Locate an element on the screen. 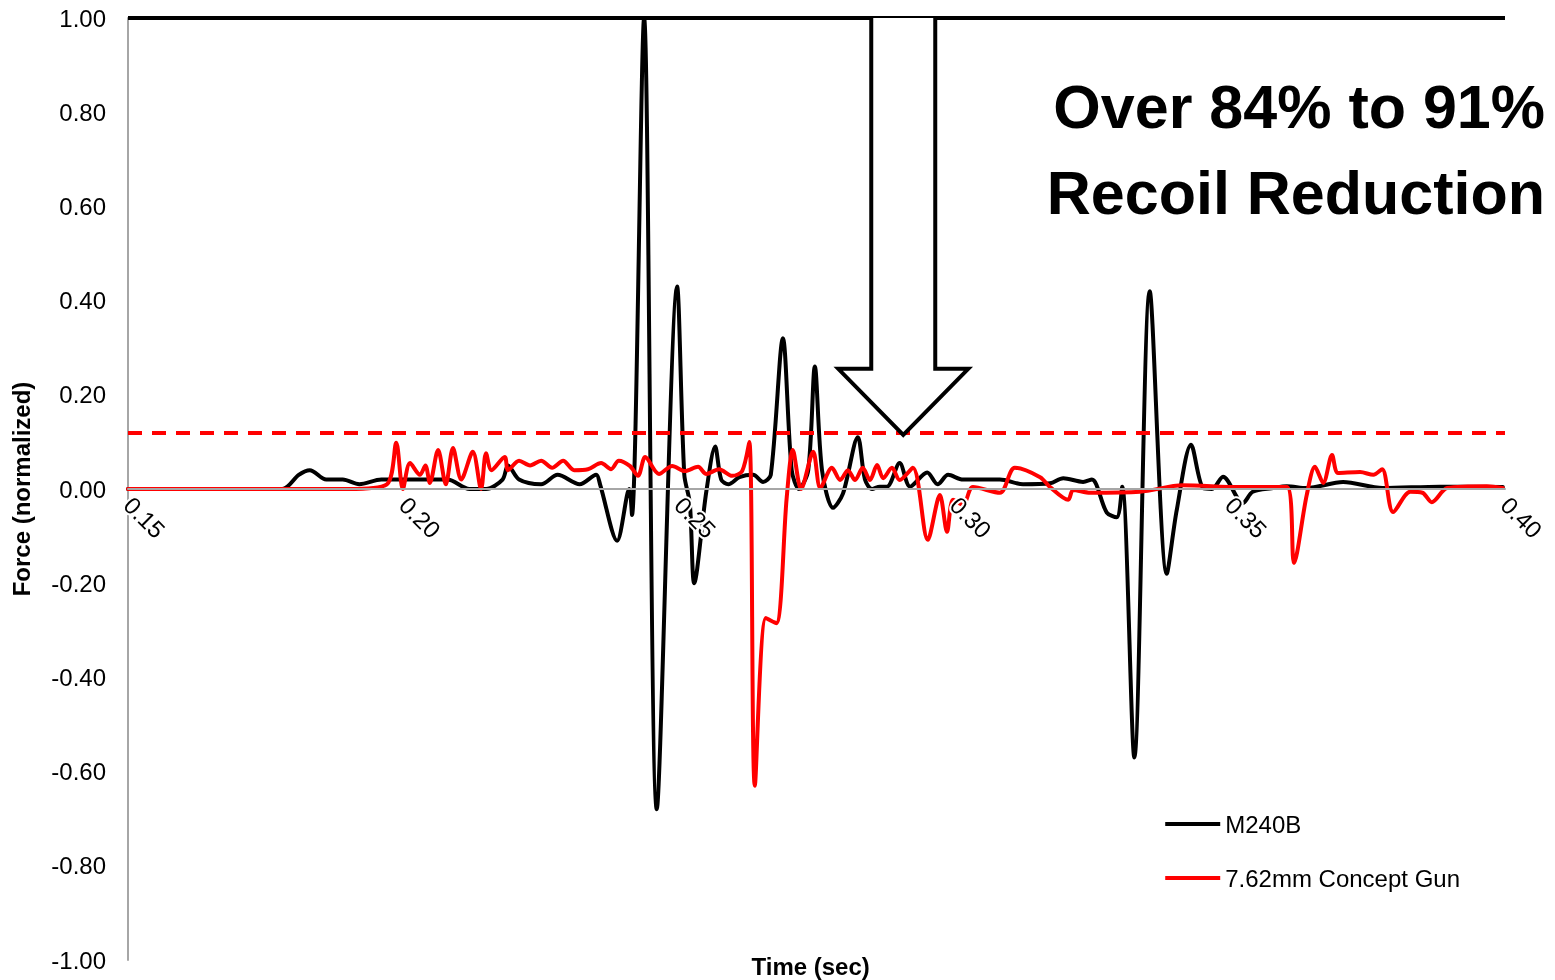 This screenshot has width=1555, height=980. x-tick-label: 0.15 is located at coordinates (144, 517).